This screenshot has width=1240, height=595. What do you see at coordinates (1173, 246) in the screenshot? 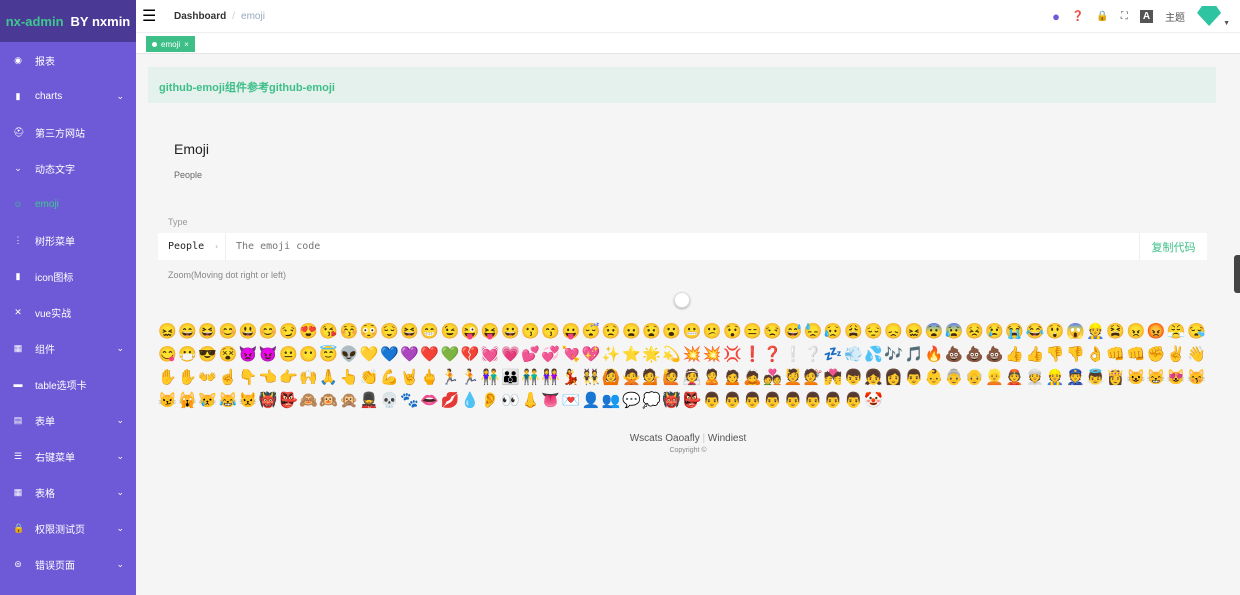
I see `copy-code-button: 复制代码` at bounding box center [1173, 246].